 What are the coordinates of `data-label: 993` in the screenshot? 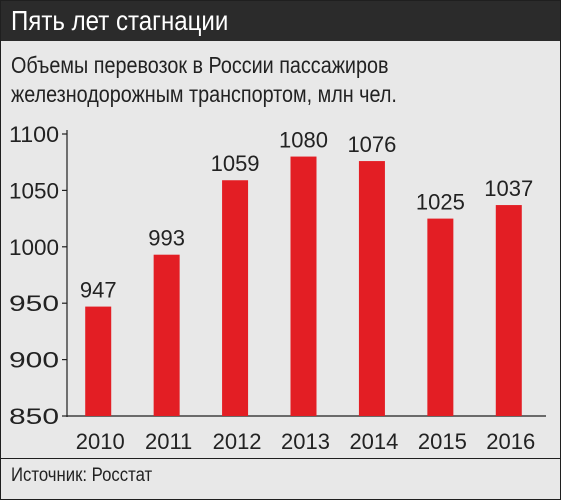 It's located at (166, 238).